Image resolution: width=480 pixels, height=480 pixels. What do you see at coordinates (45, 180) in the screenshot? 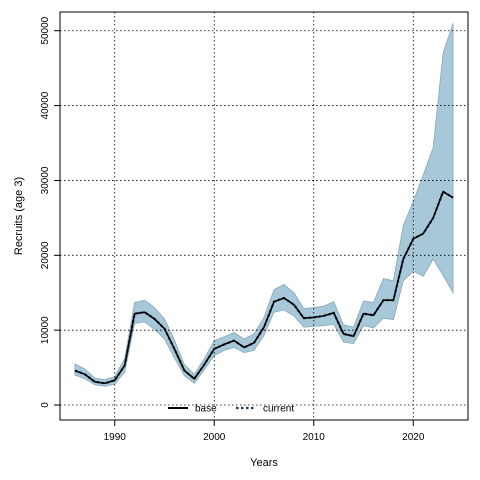
I see `y-tick-label-30000: 30000` at bounding box center [45, 180].